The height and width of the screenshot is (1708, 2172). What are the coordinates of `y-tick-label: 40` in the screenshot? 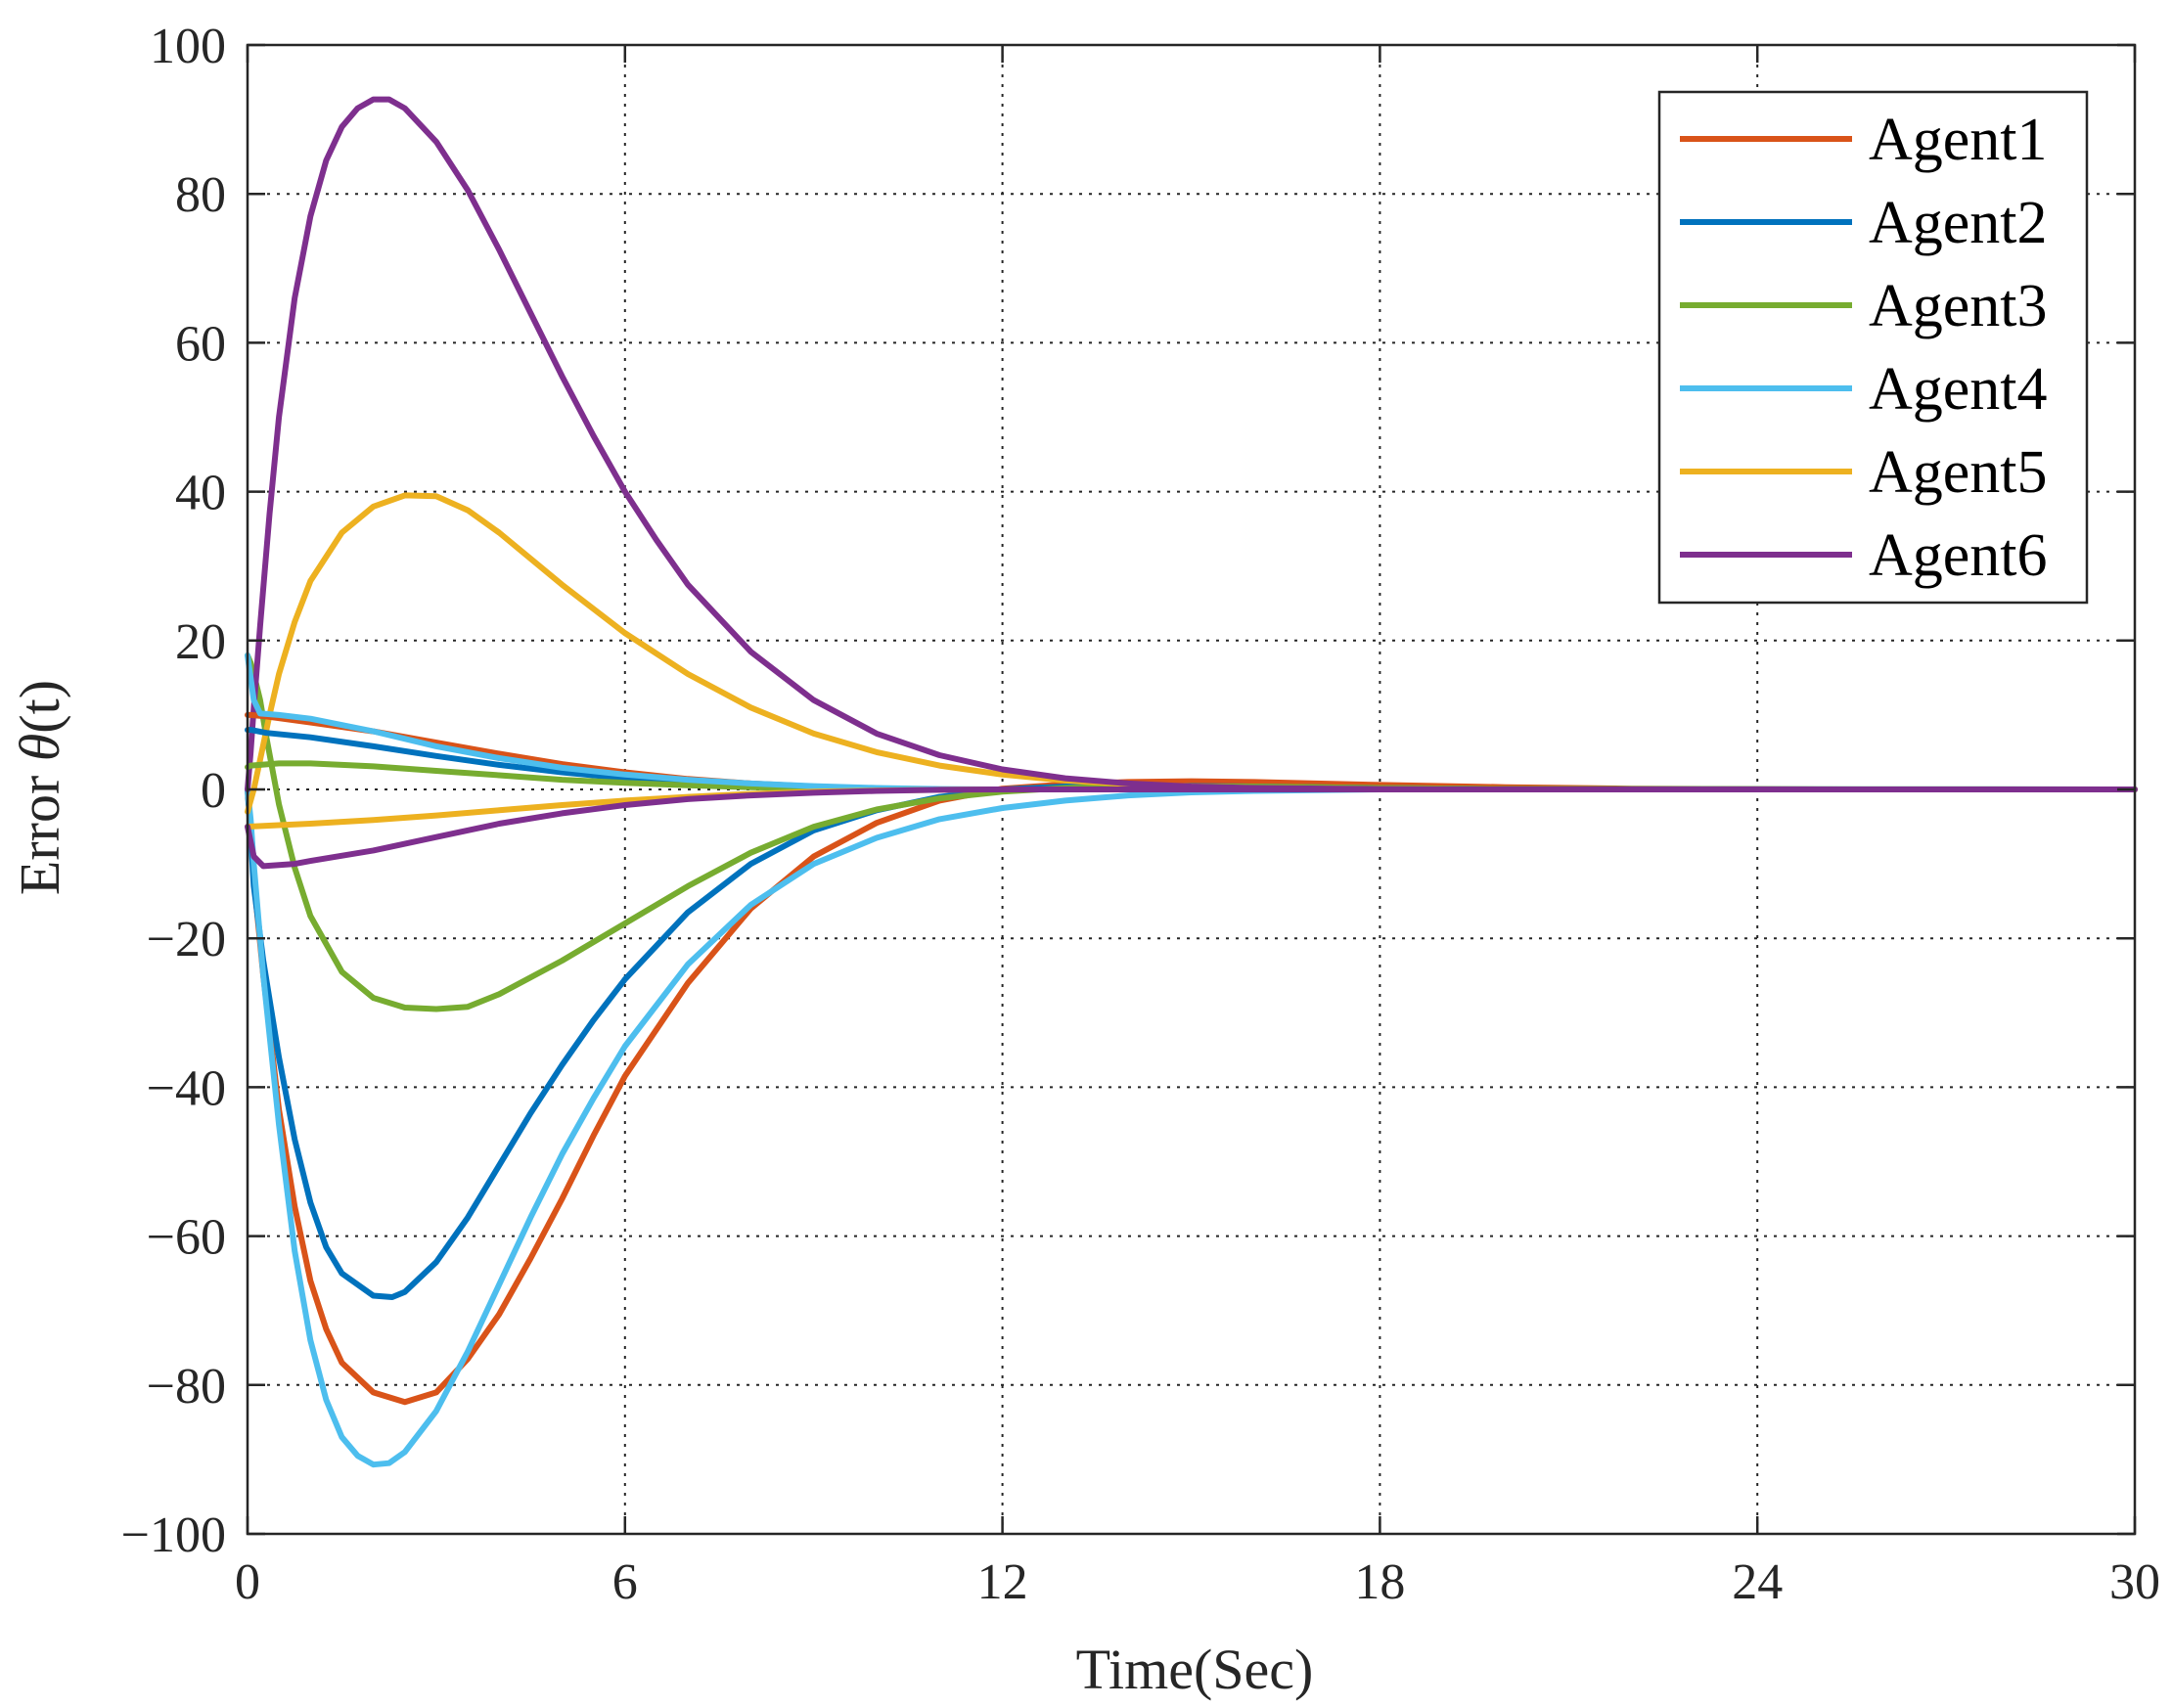 It's located at (200, 493).